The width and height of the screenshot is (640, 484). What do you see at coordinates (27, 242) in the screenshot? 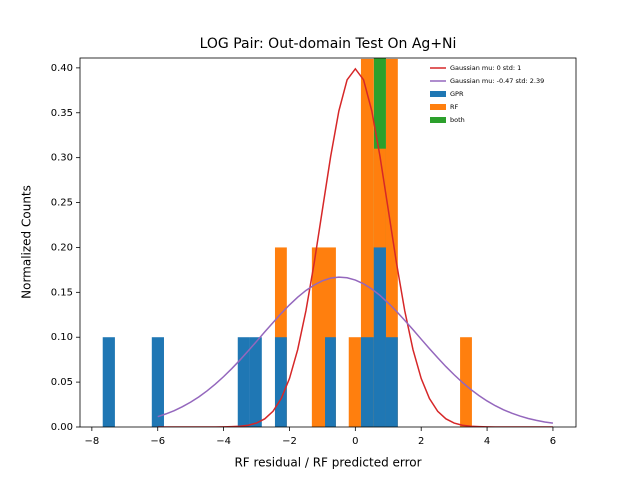
I see `y-axis-label: Normalized Counts` at bounding box center [27, 242].